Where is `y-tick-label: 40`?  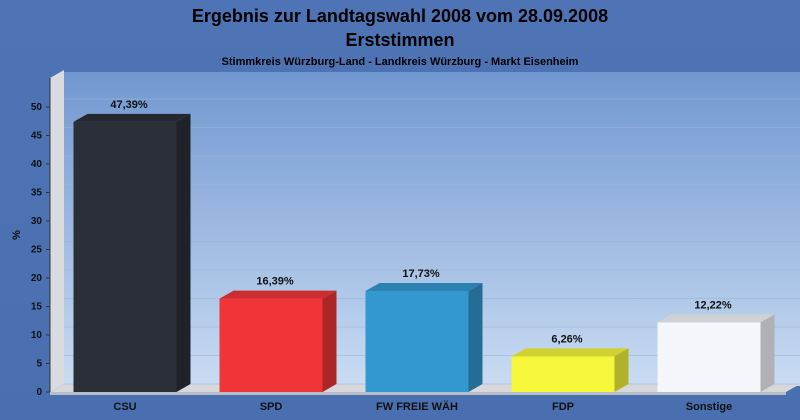 y-tick-label: 40 is located at coordinates (37, 164).